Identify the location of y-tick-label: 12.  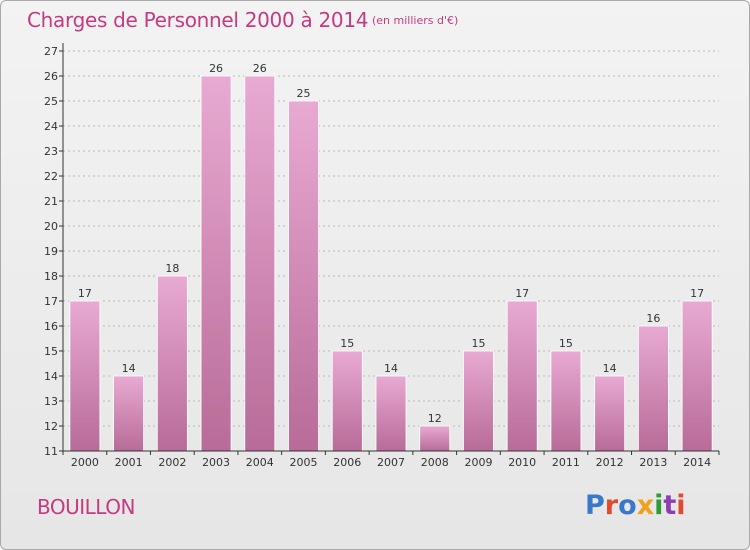
(51, 426).